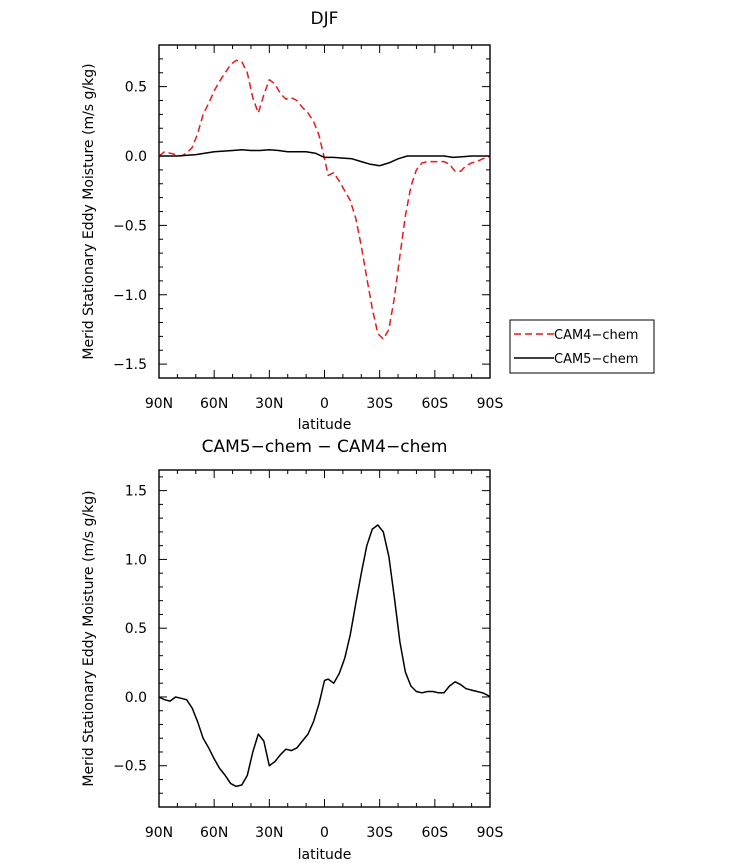 The height and width of the screenshot is (866, 733). I want to click on chart-title: DJF, so click(325, 19).